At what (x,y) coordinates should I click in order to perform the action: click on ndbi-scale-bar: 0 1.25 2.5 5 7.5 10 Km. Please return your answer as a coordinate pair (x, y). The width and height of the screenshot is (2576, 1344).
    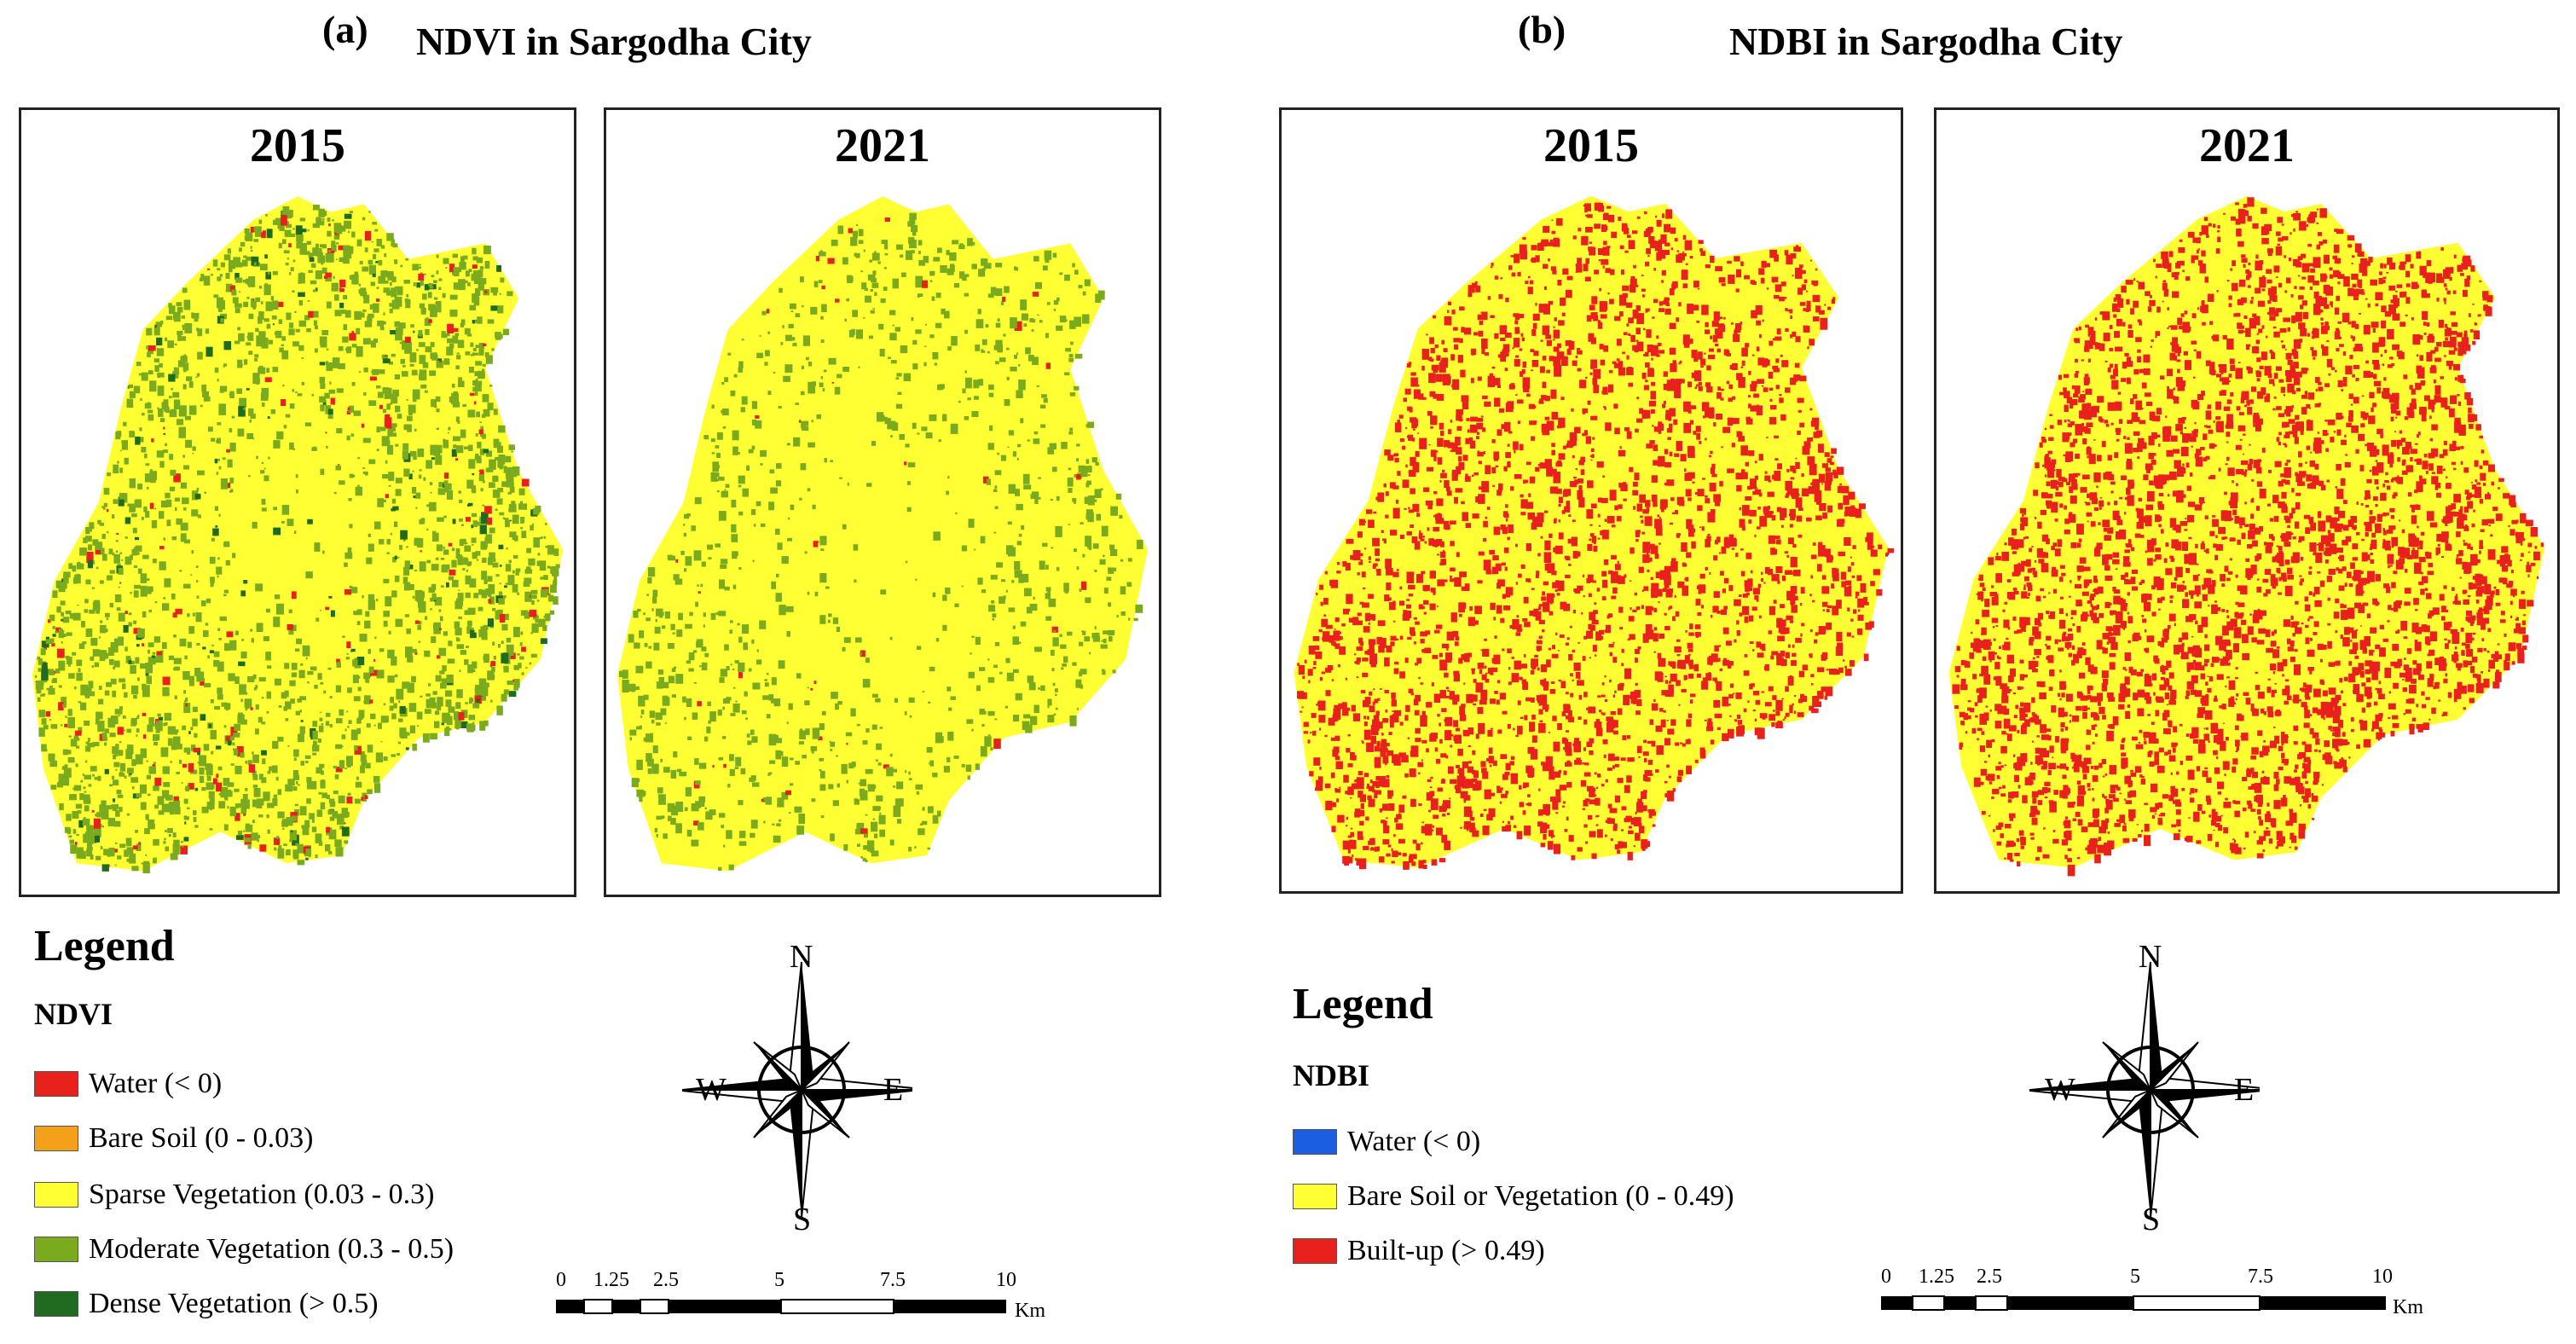
    Looking at the image, I should click on (2152, 1295).